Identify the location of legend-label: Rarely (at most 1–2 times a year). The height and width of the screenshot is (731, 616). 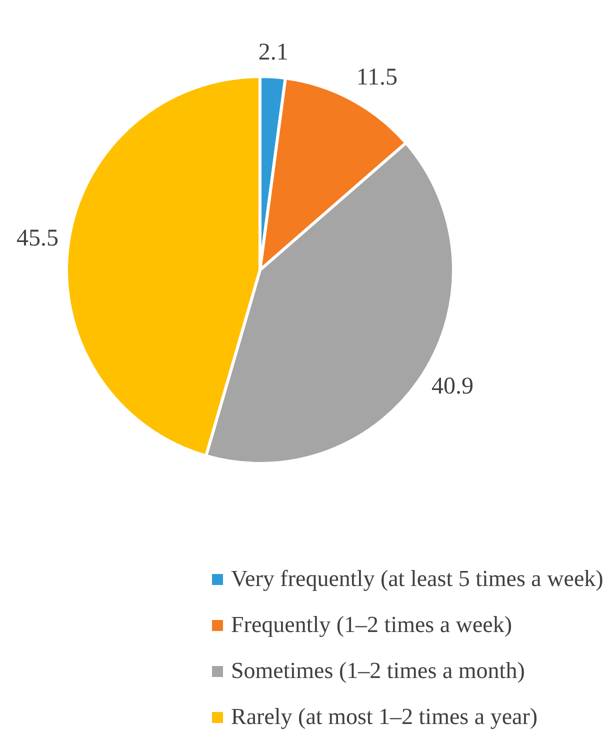
(384, 717).